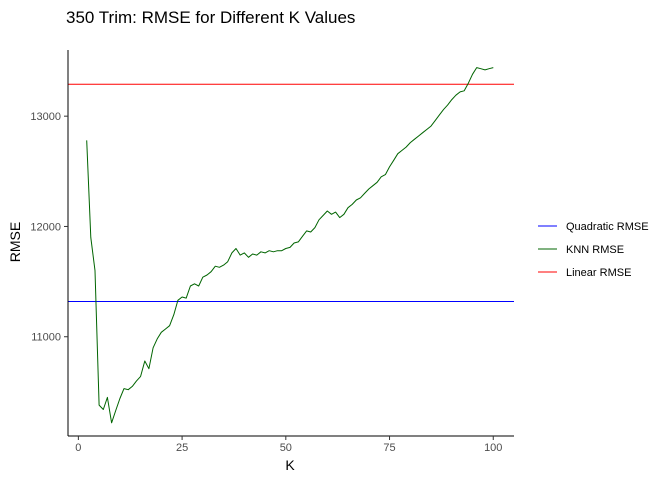  What do you see at coordinates (286, 448) in the screenshot?
I see `x-tick-label: 50` at bounding box center [286, 448].